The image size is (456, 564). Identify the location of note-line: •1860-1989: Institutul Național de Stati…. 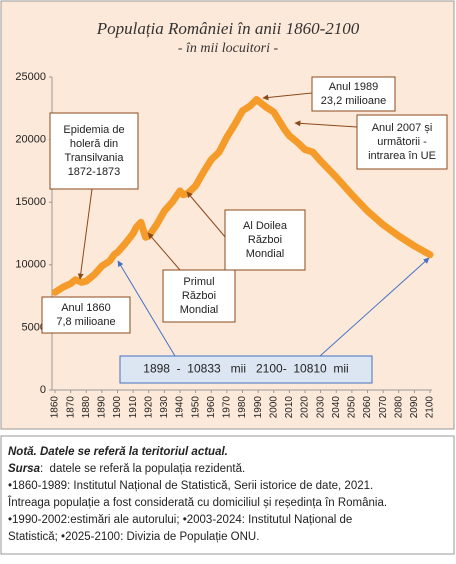
(190, 486).